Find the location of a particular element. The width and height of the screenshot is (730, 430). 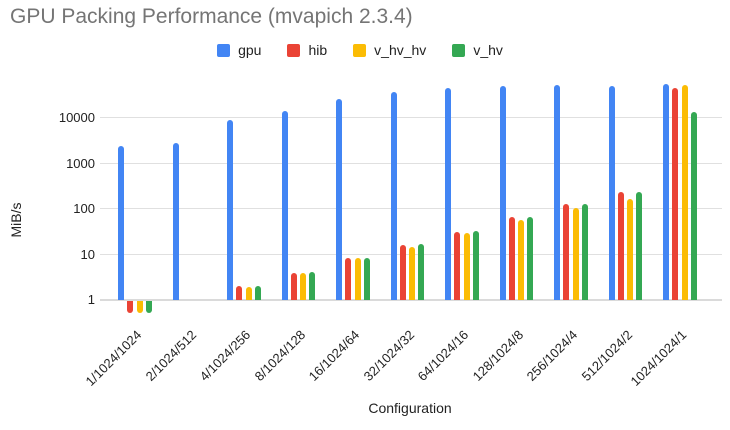

x-axis-title: Configuration is located at coordinates (410, 408).